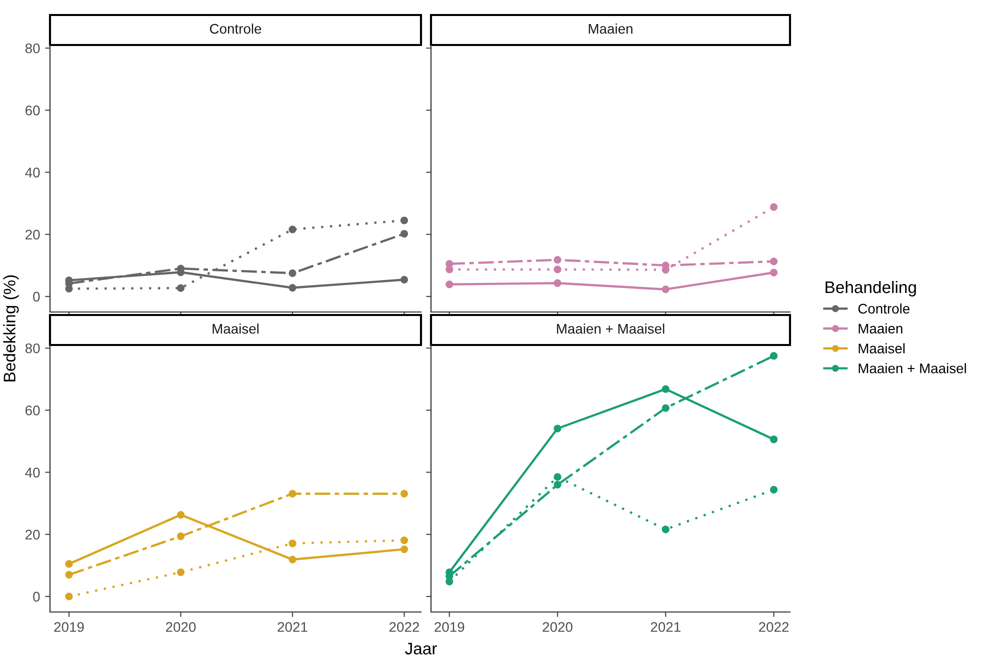 The height and width of the screenshot is (657, 984). I want to click on legend-label: Maaien, so click(880, 328).